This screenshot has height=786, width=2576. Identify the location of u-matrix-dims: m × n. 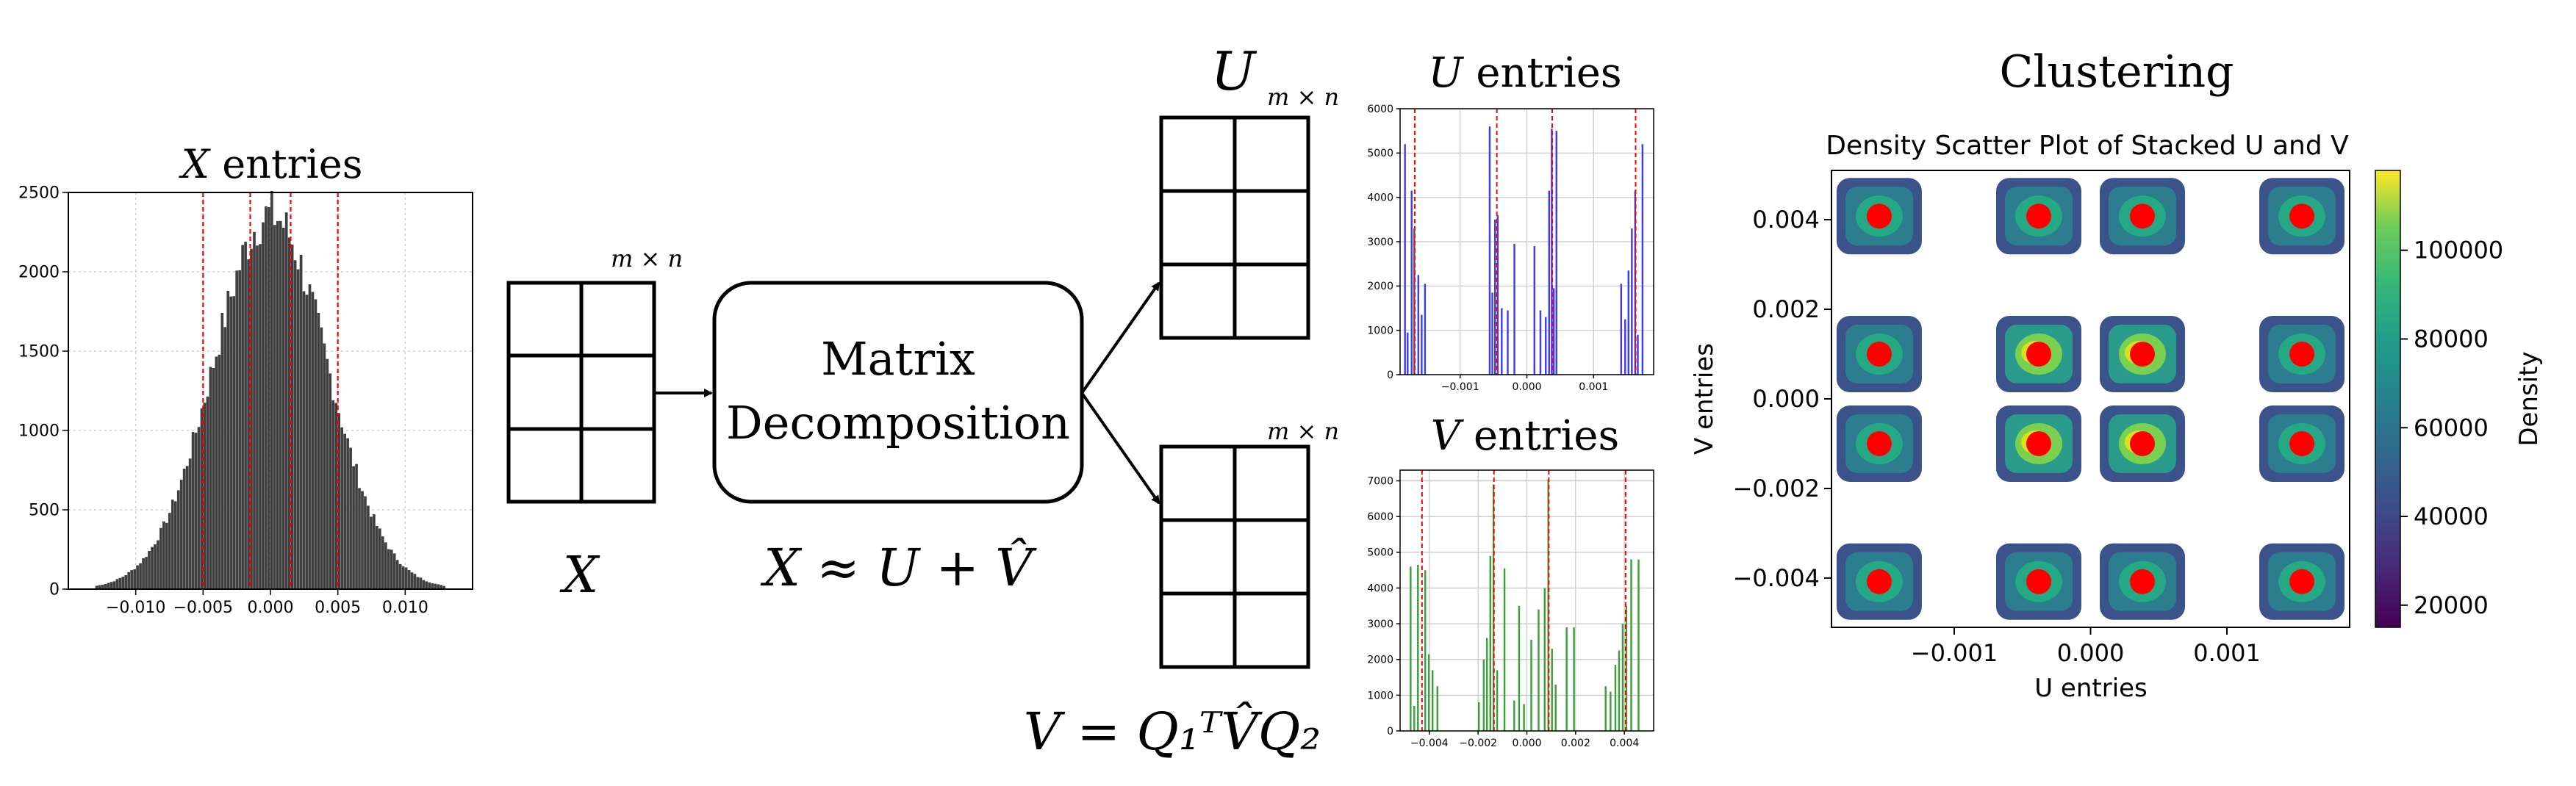
(1303, 97).